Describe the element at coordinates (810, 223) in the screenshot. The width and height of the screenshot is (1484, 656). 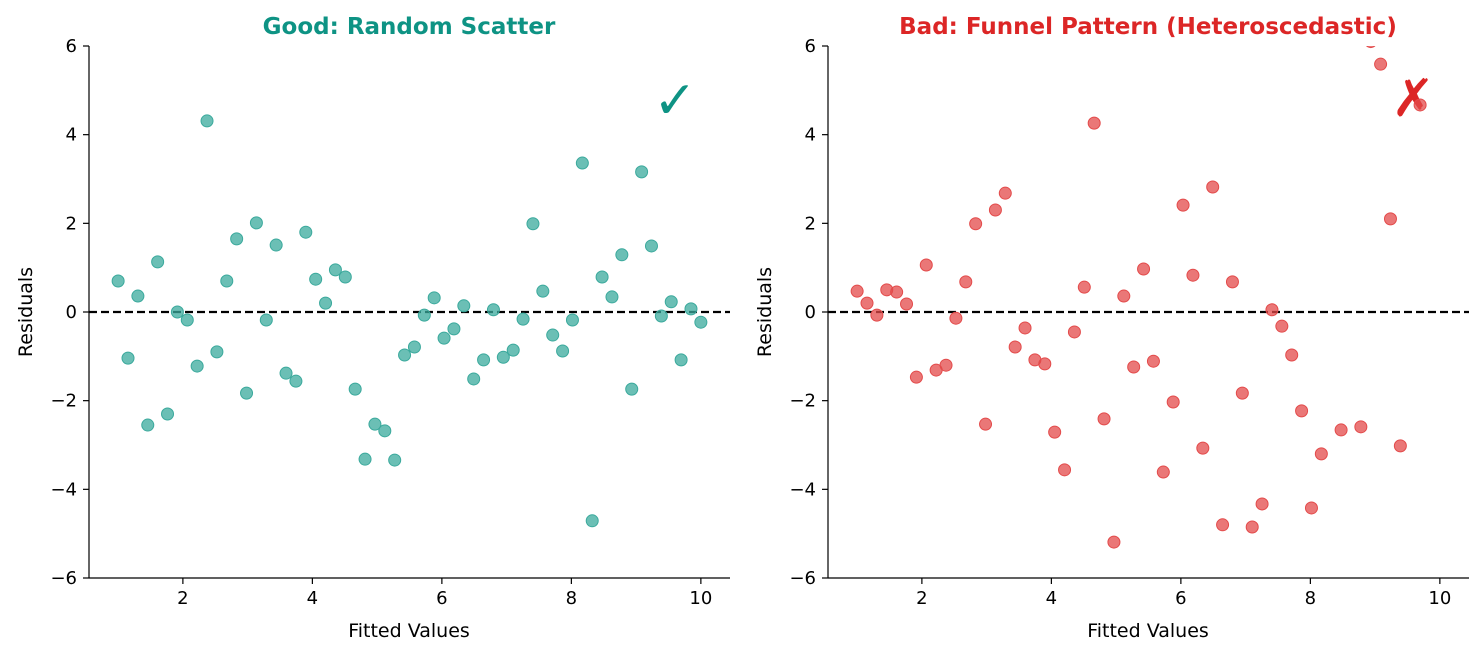
I see `y-tick-label: 2` at that location.